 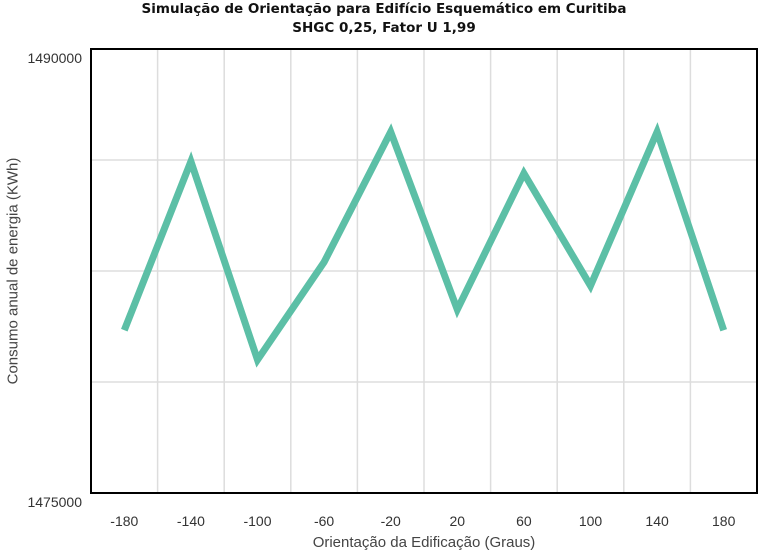 What do you see at coordinates (724, 521) in the screenshot?
I see `x-tick-label: 180` at bounding box center [724, 521].